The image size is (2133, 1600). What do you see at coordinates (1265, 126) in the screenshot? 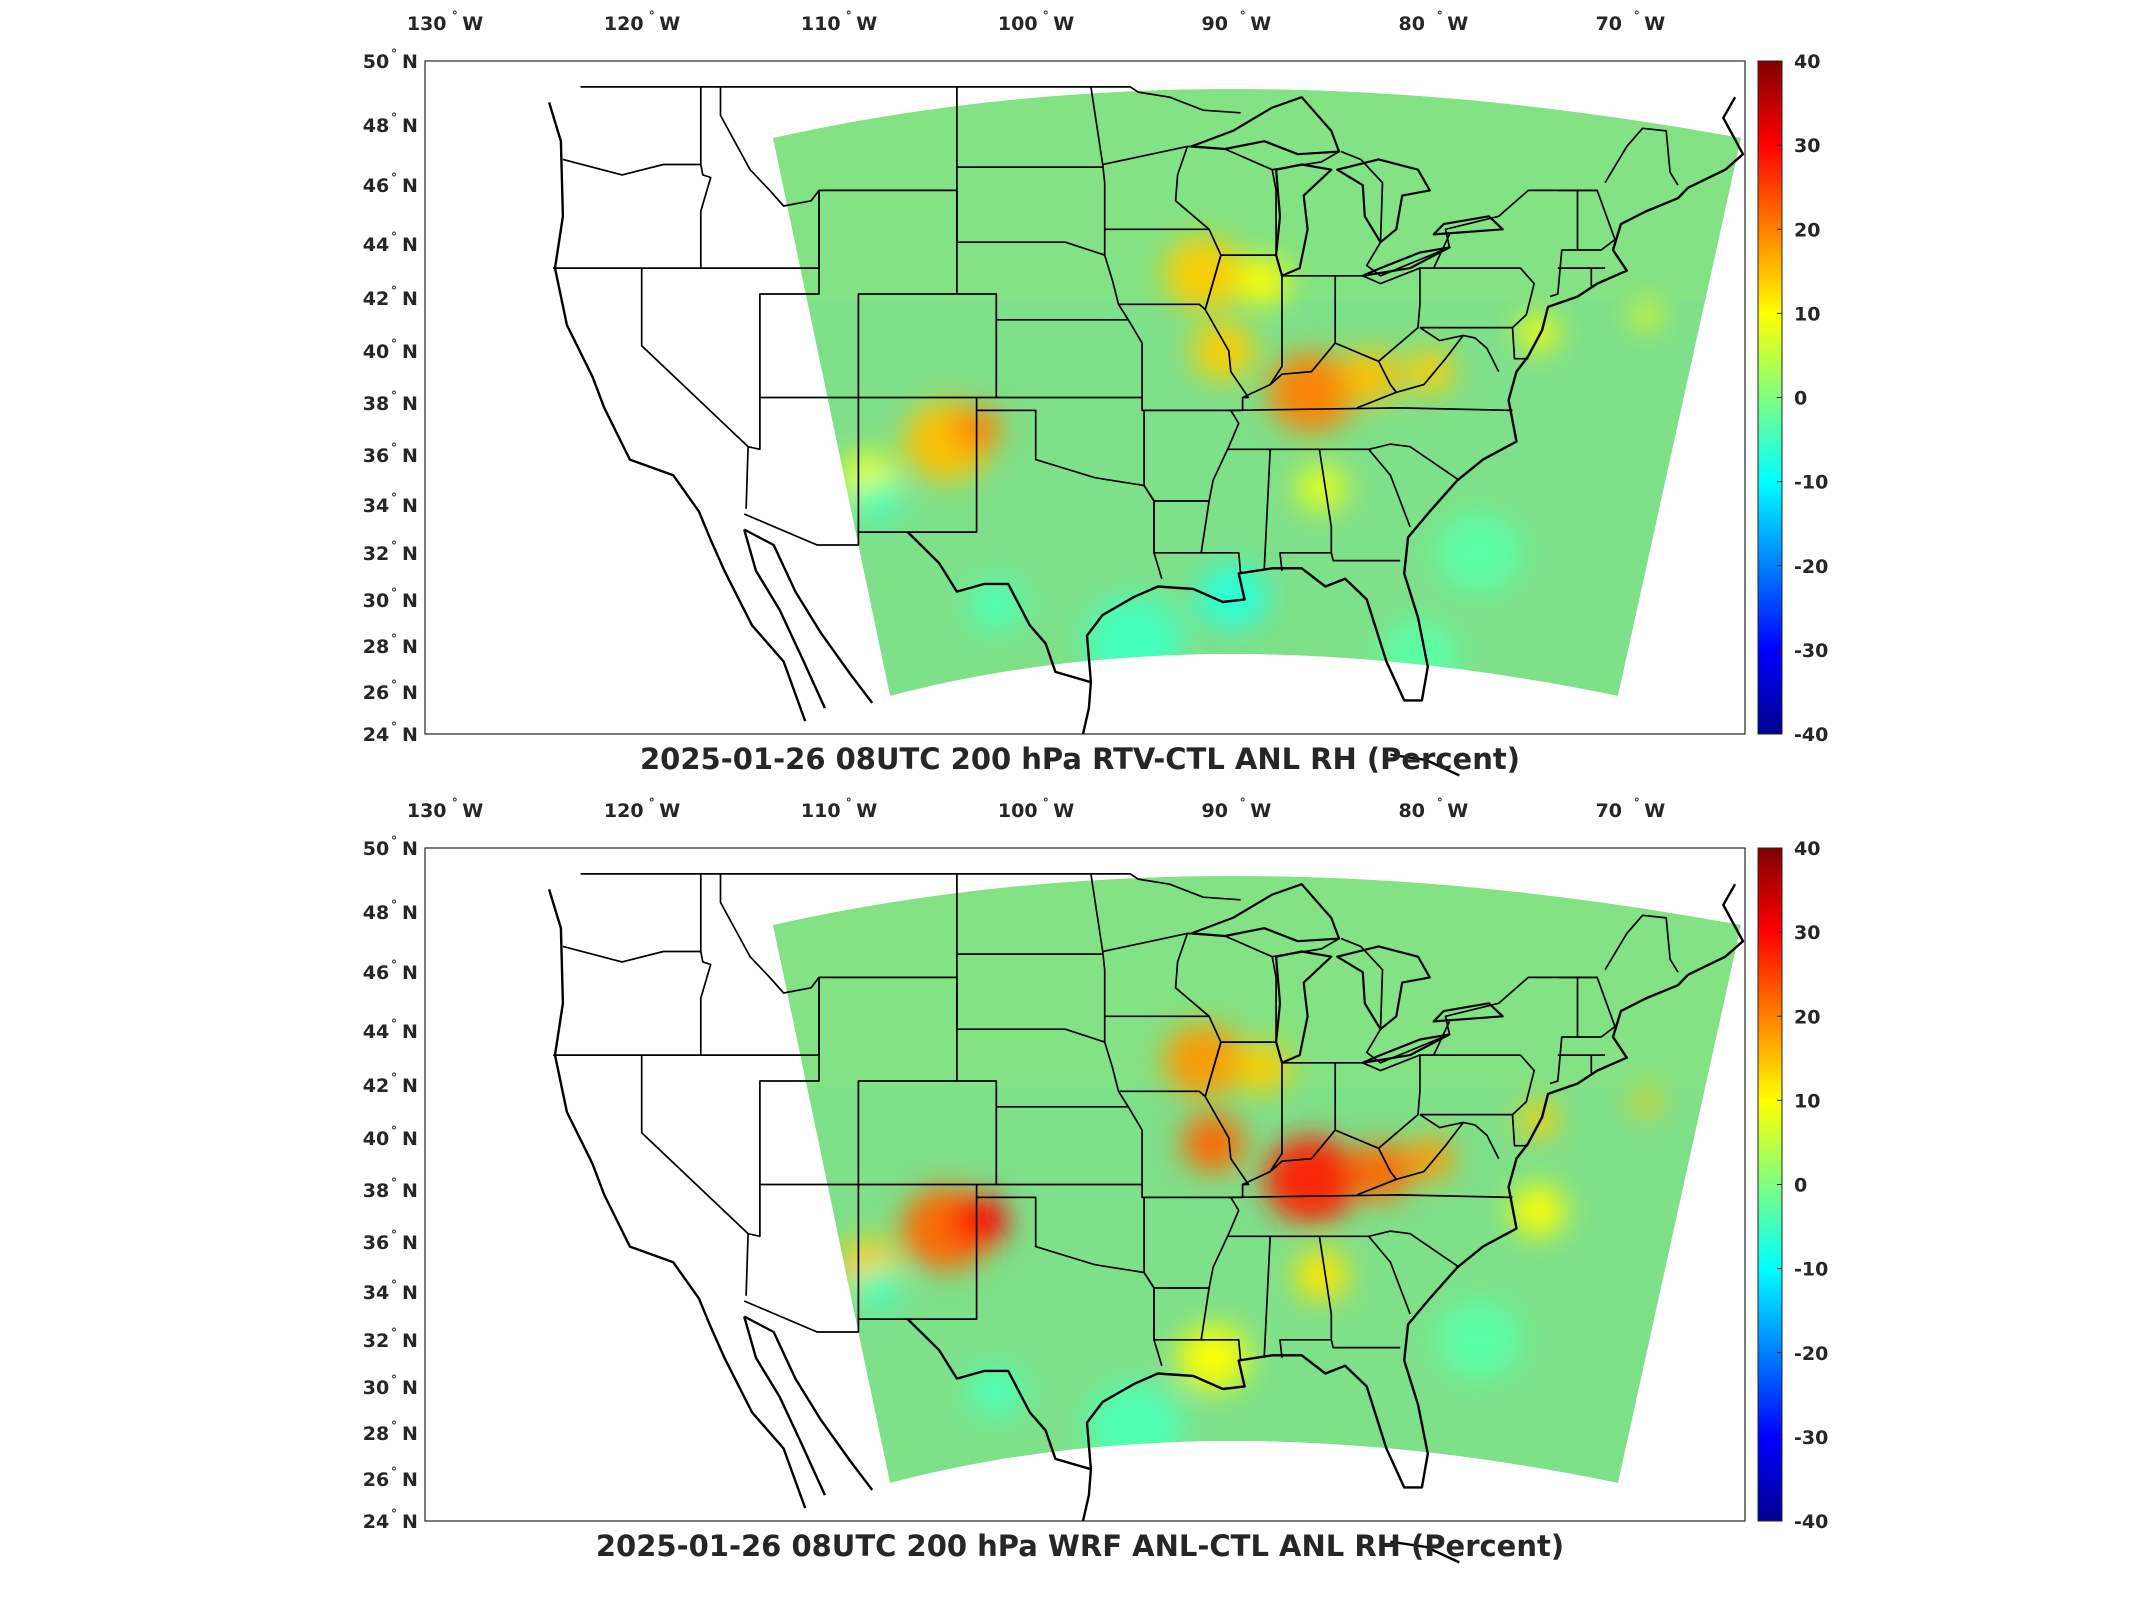
I see `great-lake-outline` at bounding box center [1265, 126].